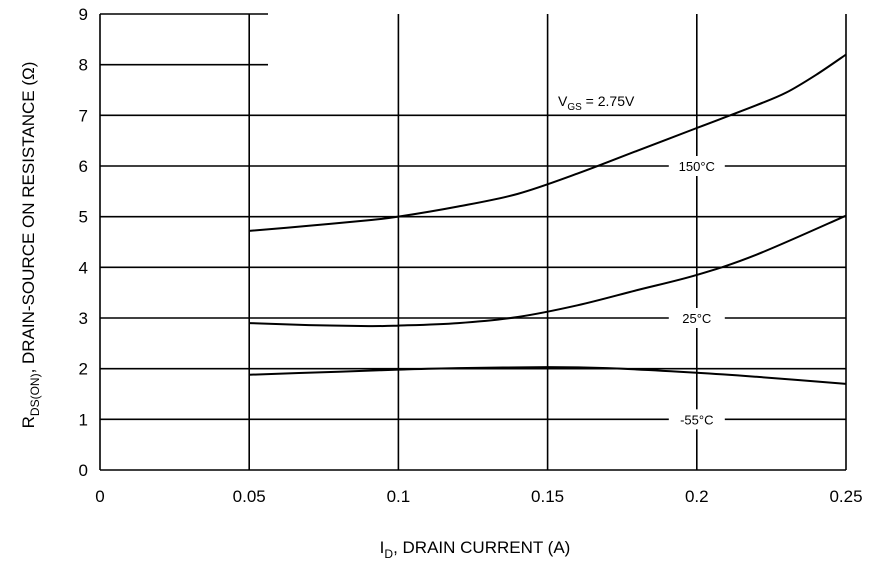  I want to click on x-tick-label: 0.1, so click(399, 496).